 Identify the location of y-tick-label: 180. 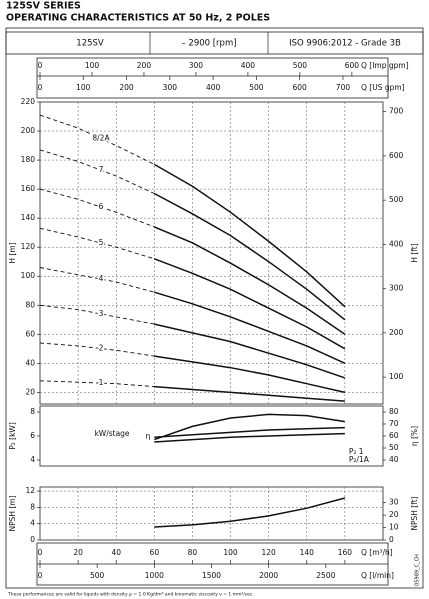
(28, 159).